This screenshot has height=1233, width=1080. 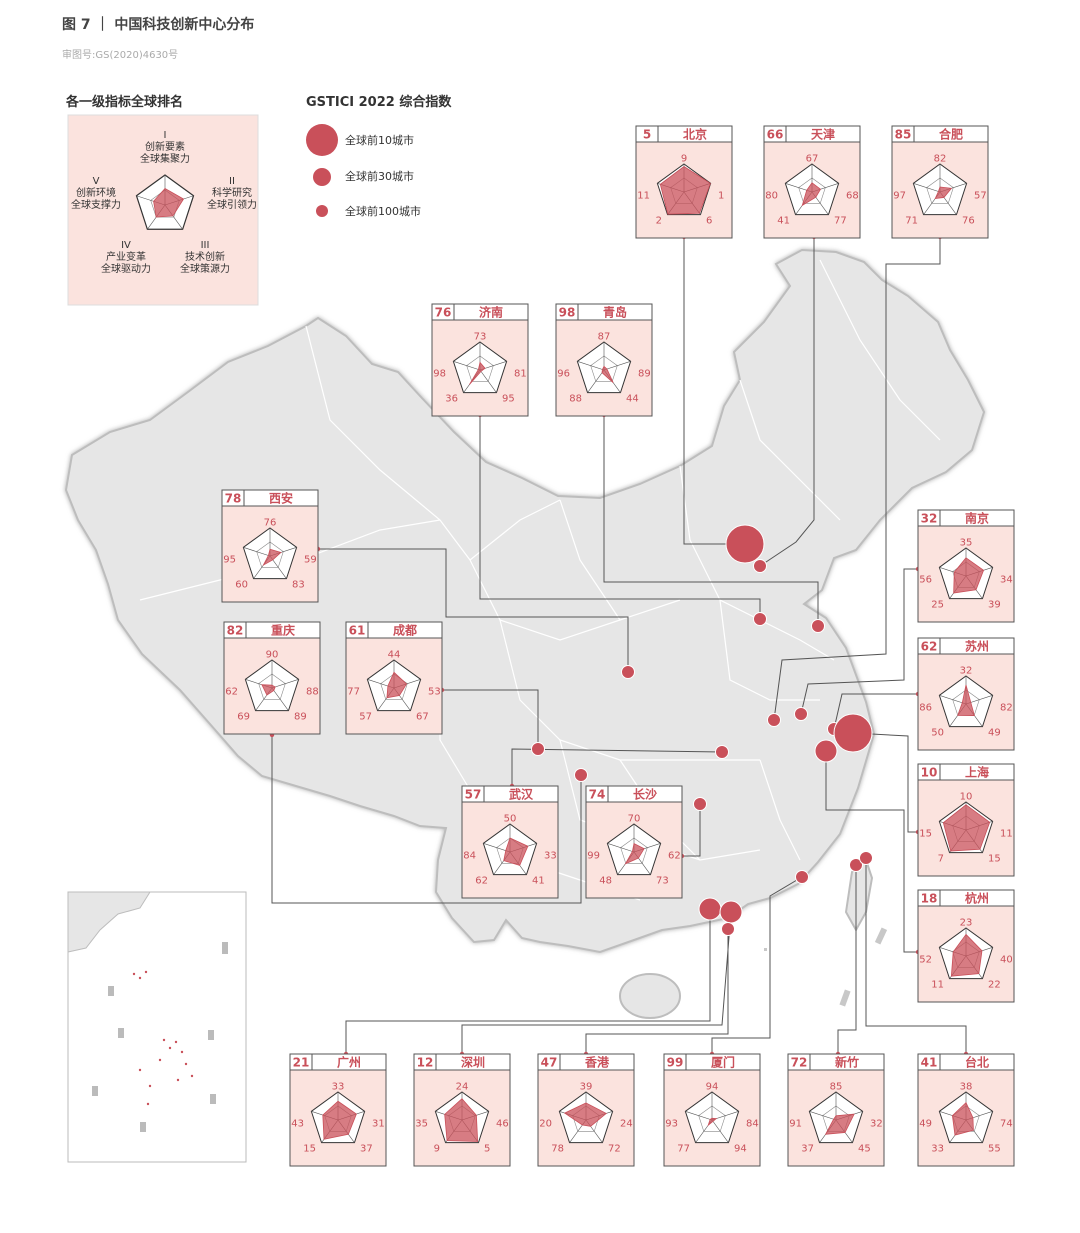 What do you see at coordinates (480, 337) in the screenshot?
I see `radar-value: 73` at bounding box center [480, 337].